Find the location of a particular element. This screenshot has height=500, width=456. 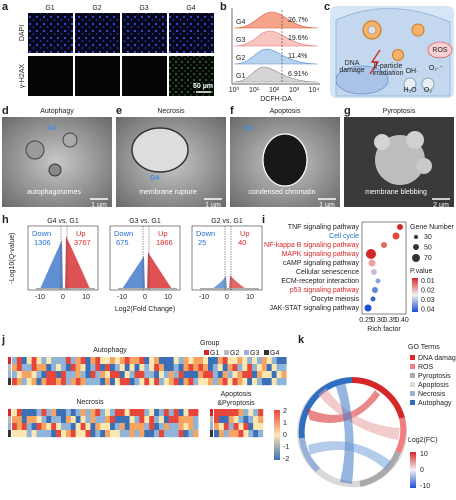

plot-title: G3 vs. G1 is located at coordinates (145, 221).